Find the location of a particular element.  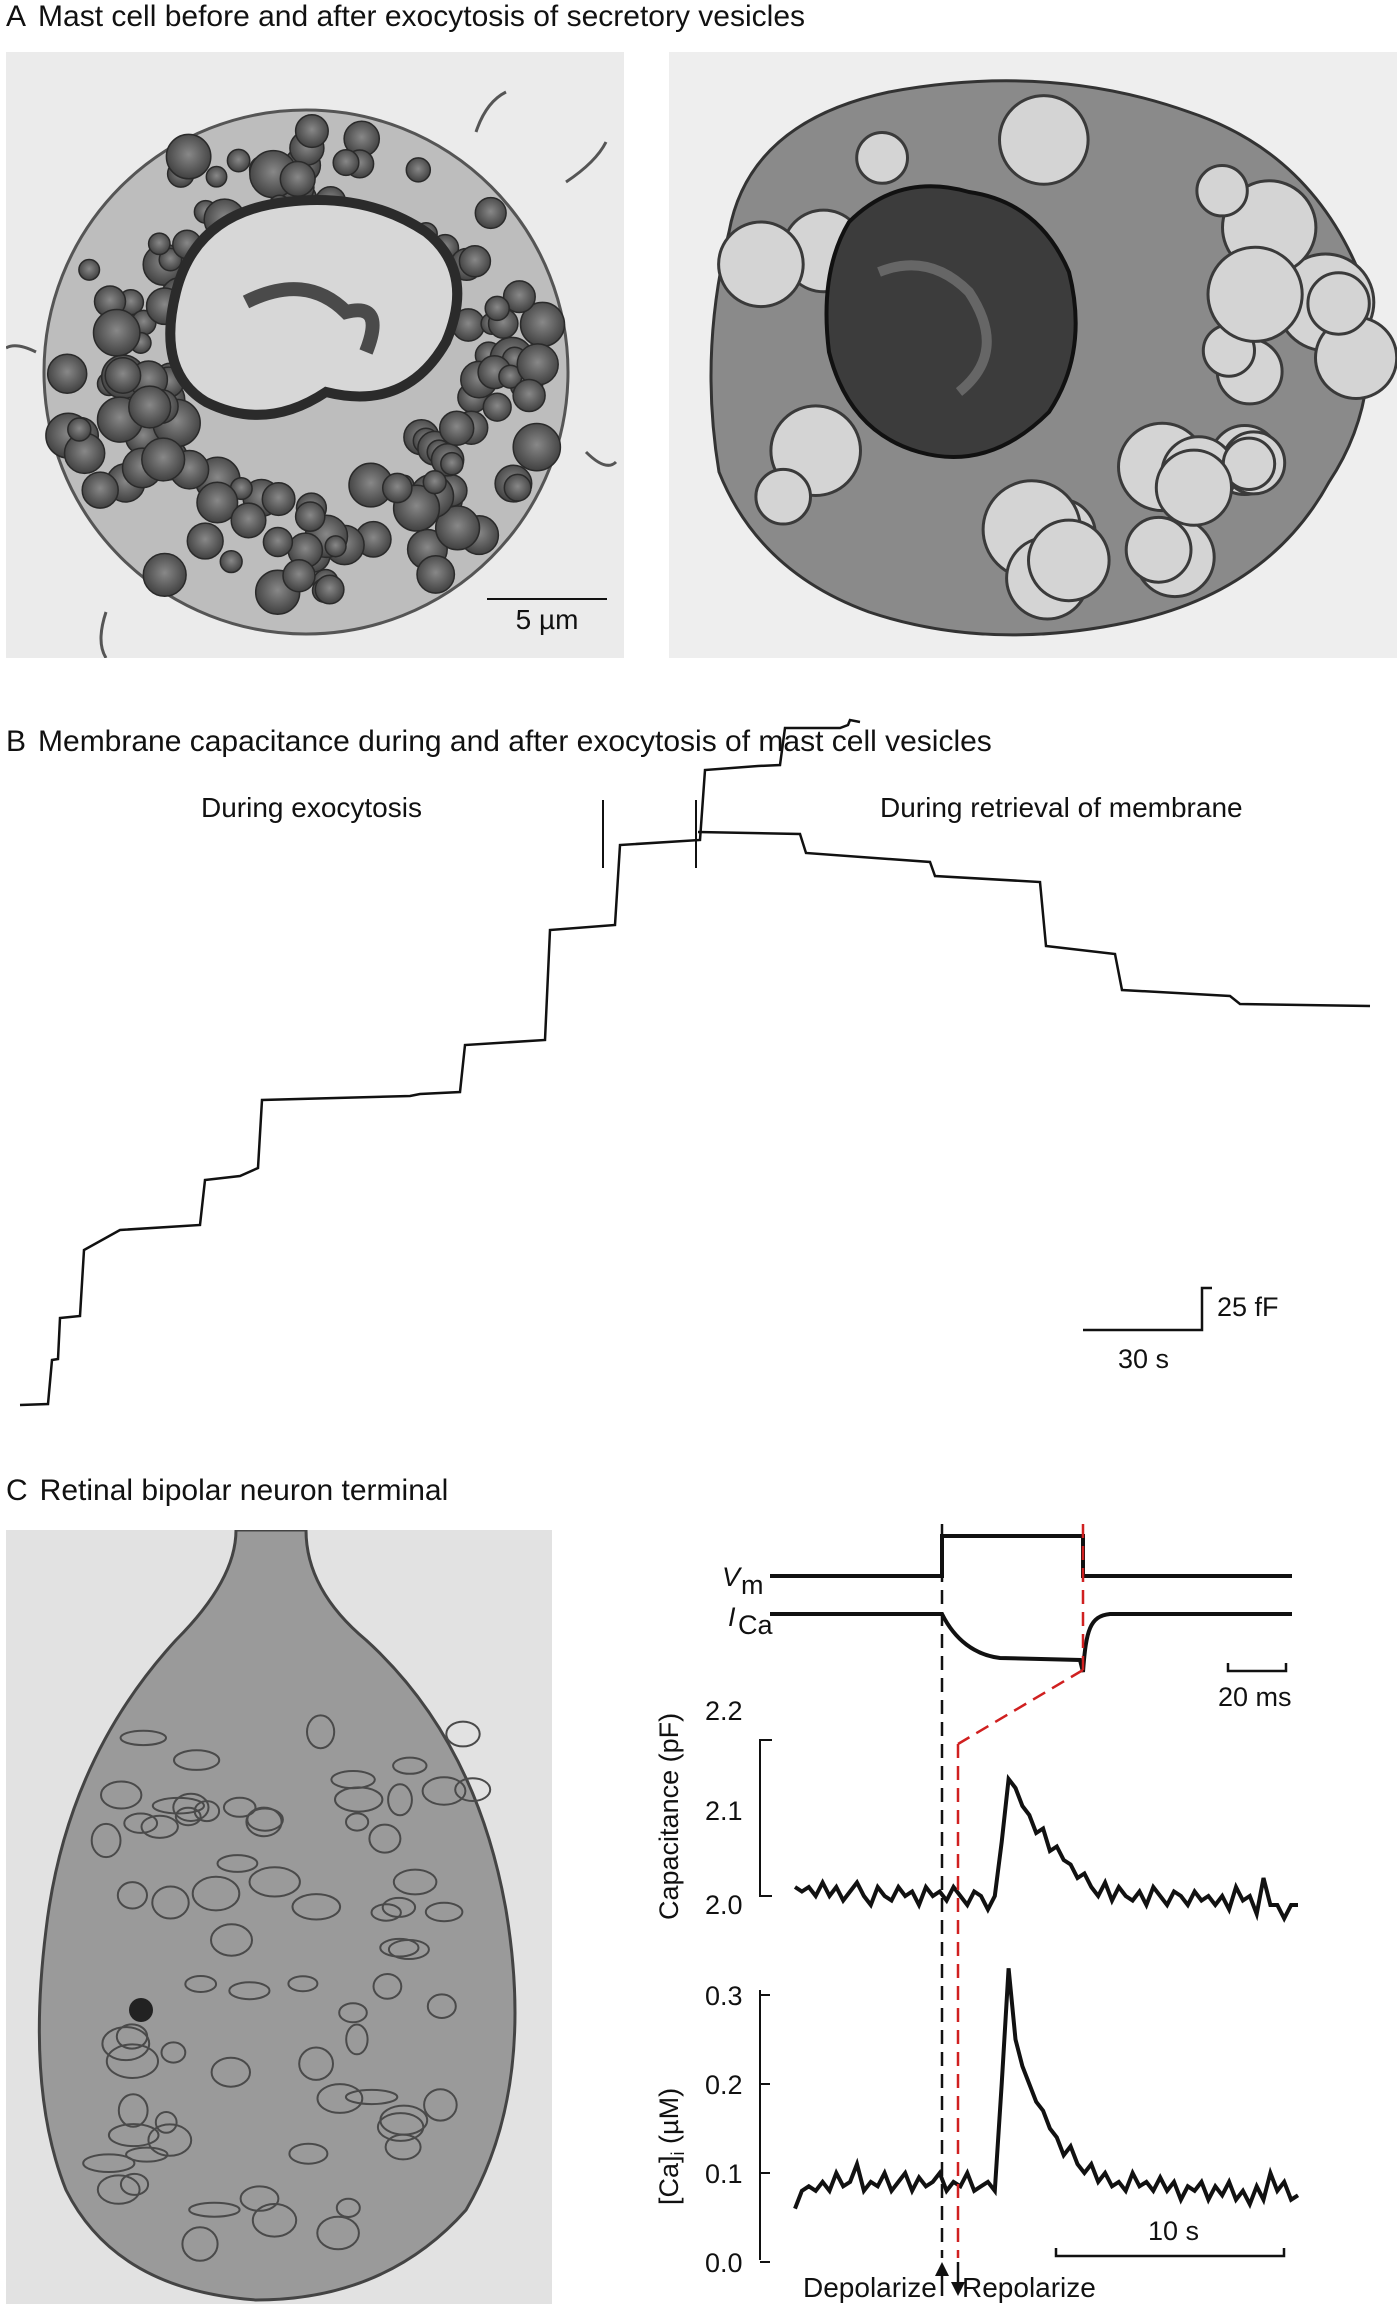

scale-bar-5um: 5 µm is located at coordinates (547, 617).